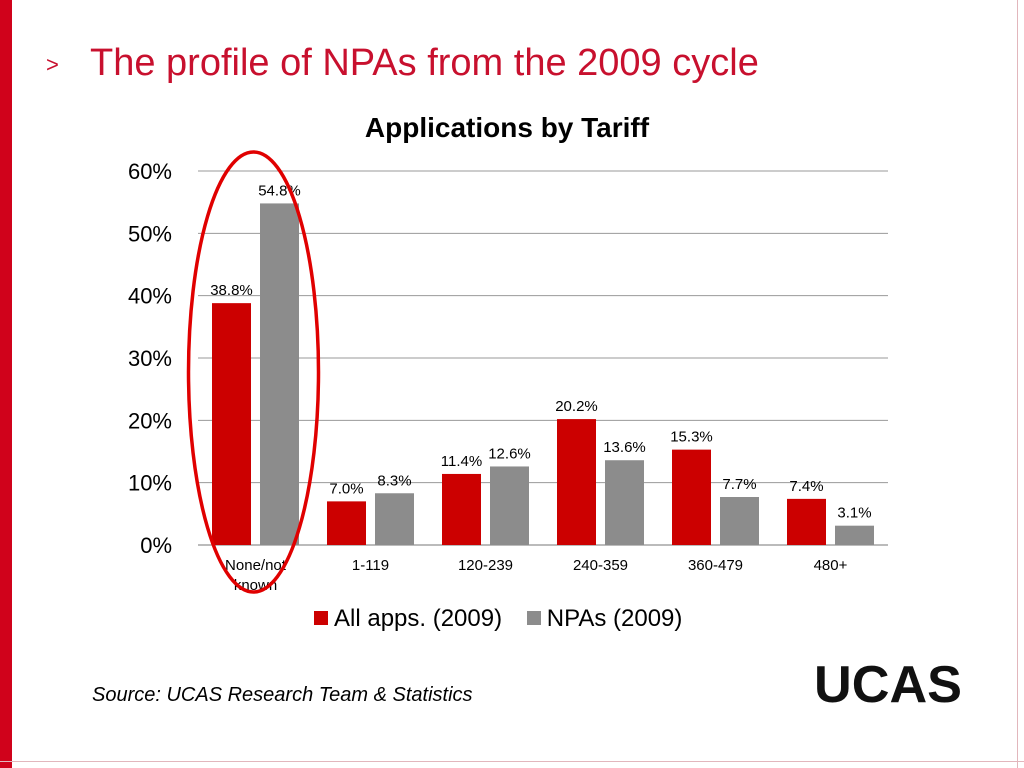 This screenshot has height=768, width=1024. Describe the element at coordinates (806, 486) in the screenshot. I see `data-label: 7.4%` at that location.